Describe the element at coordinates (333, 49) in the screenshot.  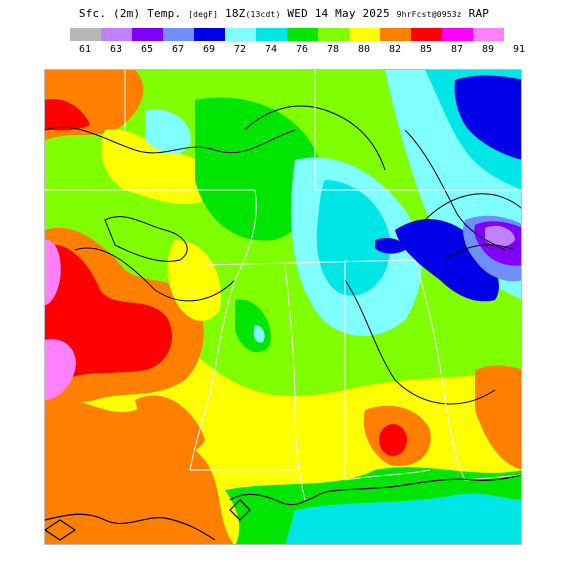
I see `legend-tick-label: 78` at that location.